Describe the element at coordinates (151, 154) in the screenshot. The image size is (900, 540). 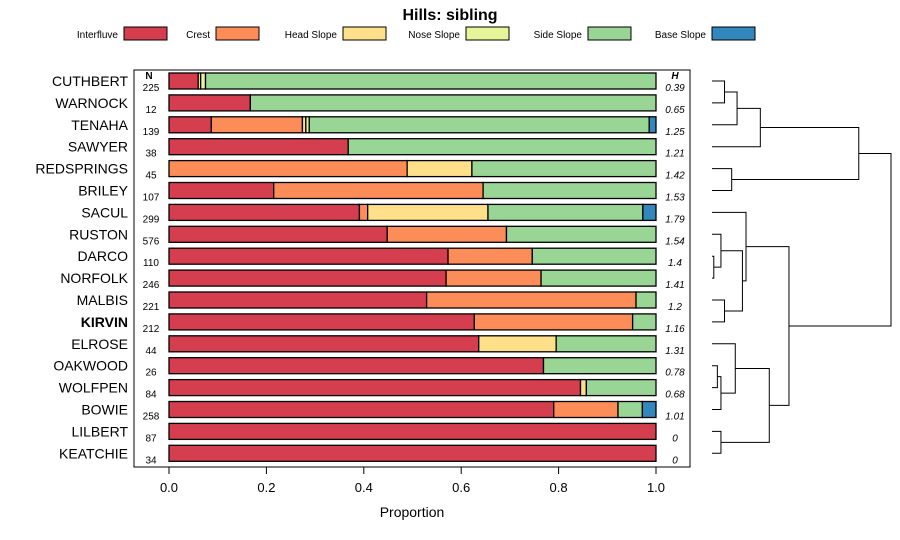
I see `n-value-sawyer: 38` at that location.